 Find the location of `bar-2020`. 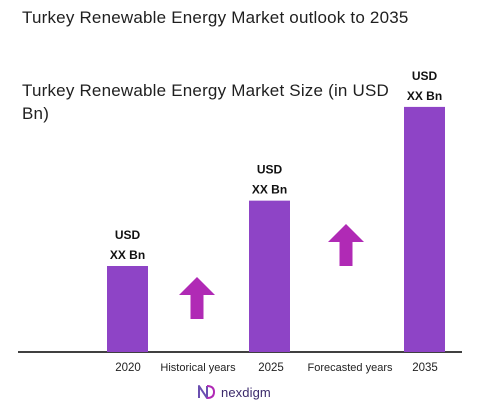

bar-2020 is located at coordinates (127, 309).